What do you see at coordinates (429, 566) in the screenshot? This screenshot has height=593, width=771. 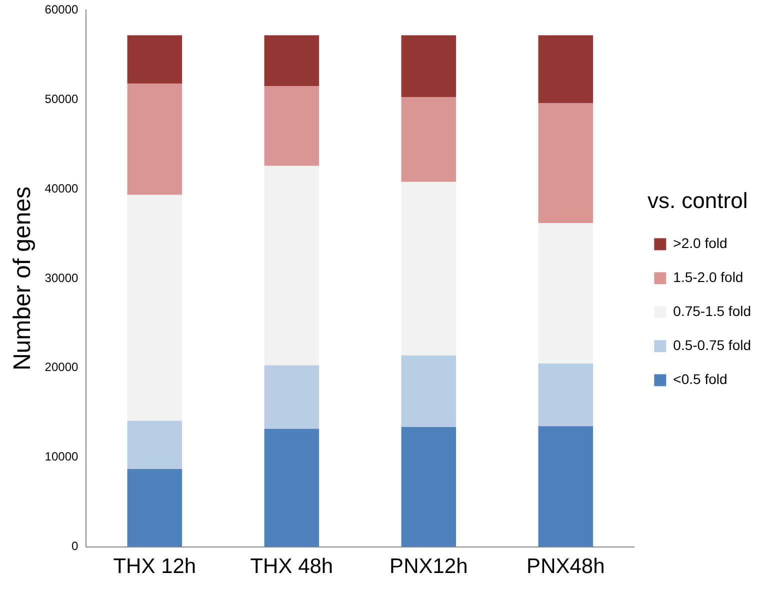 I see `x-tick-label: PNX12h` at bounding box center [429, 566].